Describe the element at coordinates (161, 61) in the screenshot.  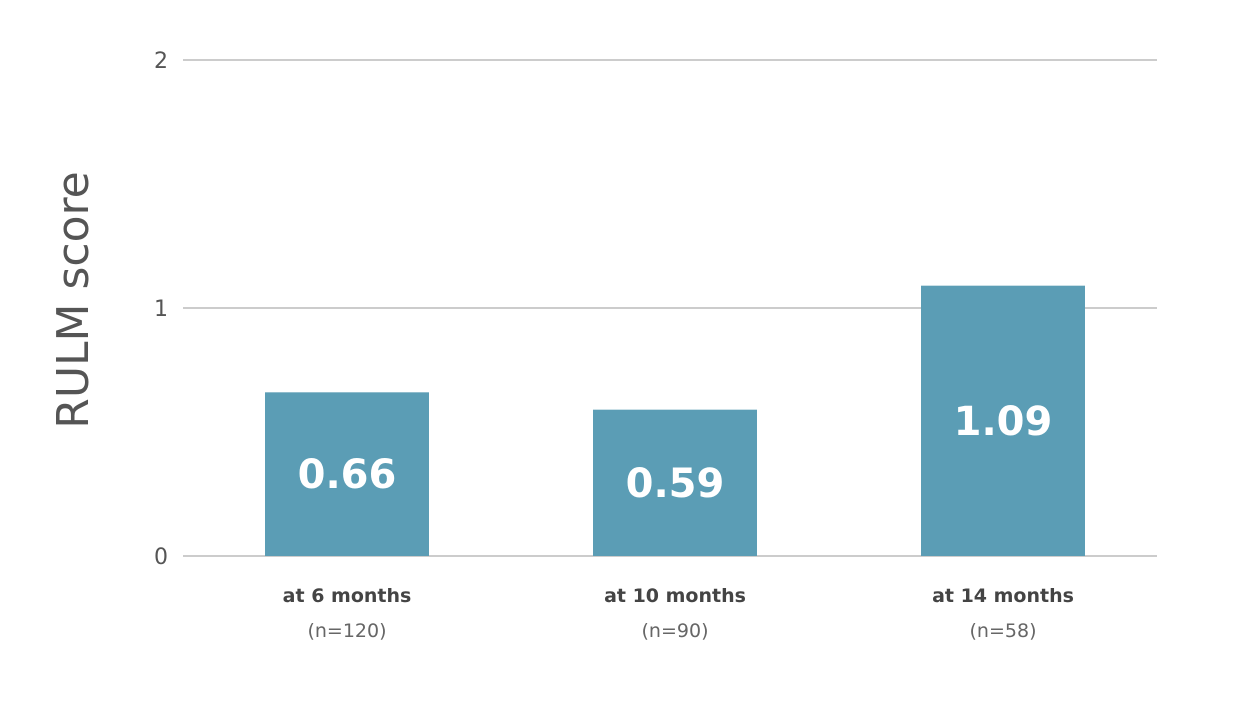
I see `y-tick-label: 2` at that location.